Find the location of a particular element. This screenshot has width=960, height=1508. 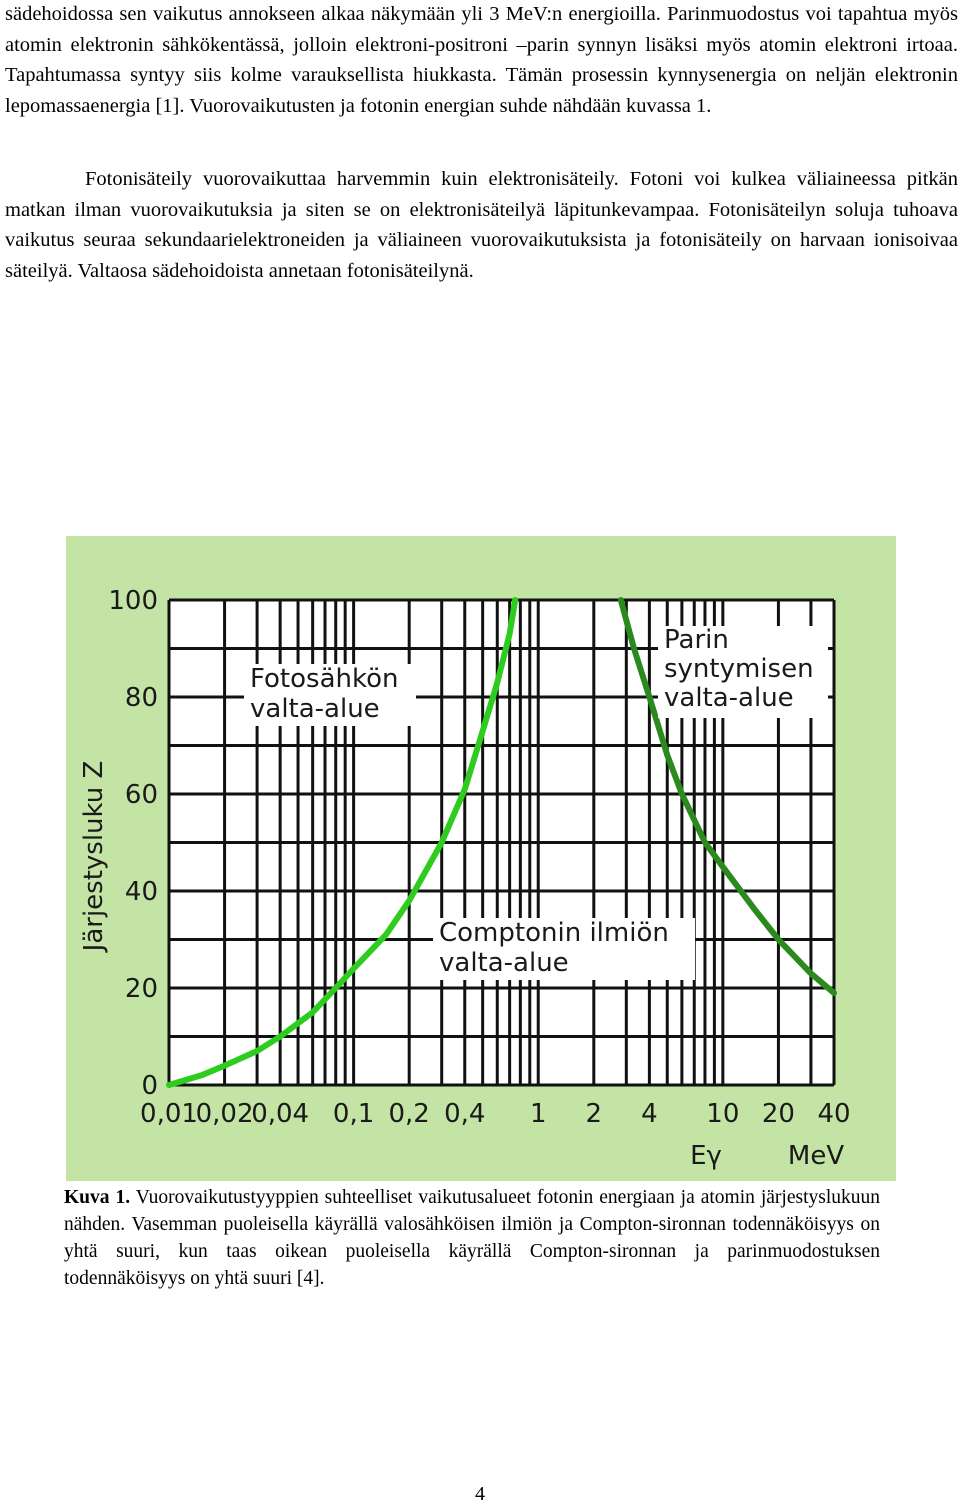

x-tick-label: 1 is located at coordinates (538, 1114).